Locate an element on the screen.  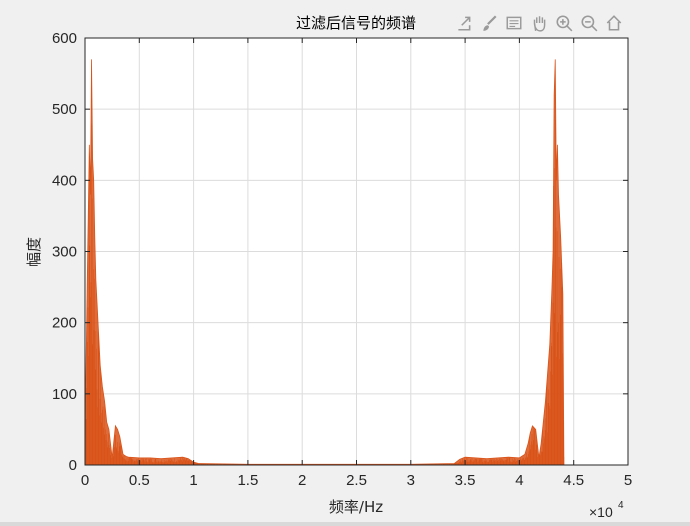
window-bottom-edge is located at coordinates (345, 524).